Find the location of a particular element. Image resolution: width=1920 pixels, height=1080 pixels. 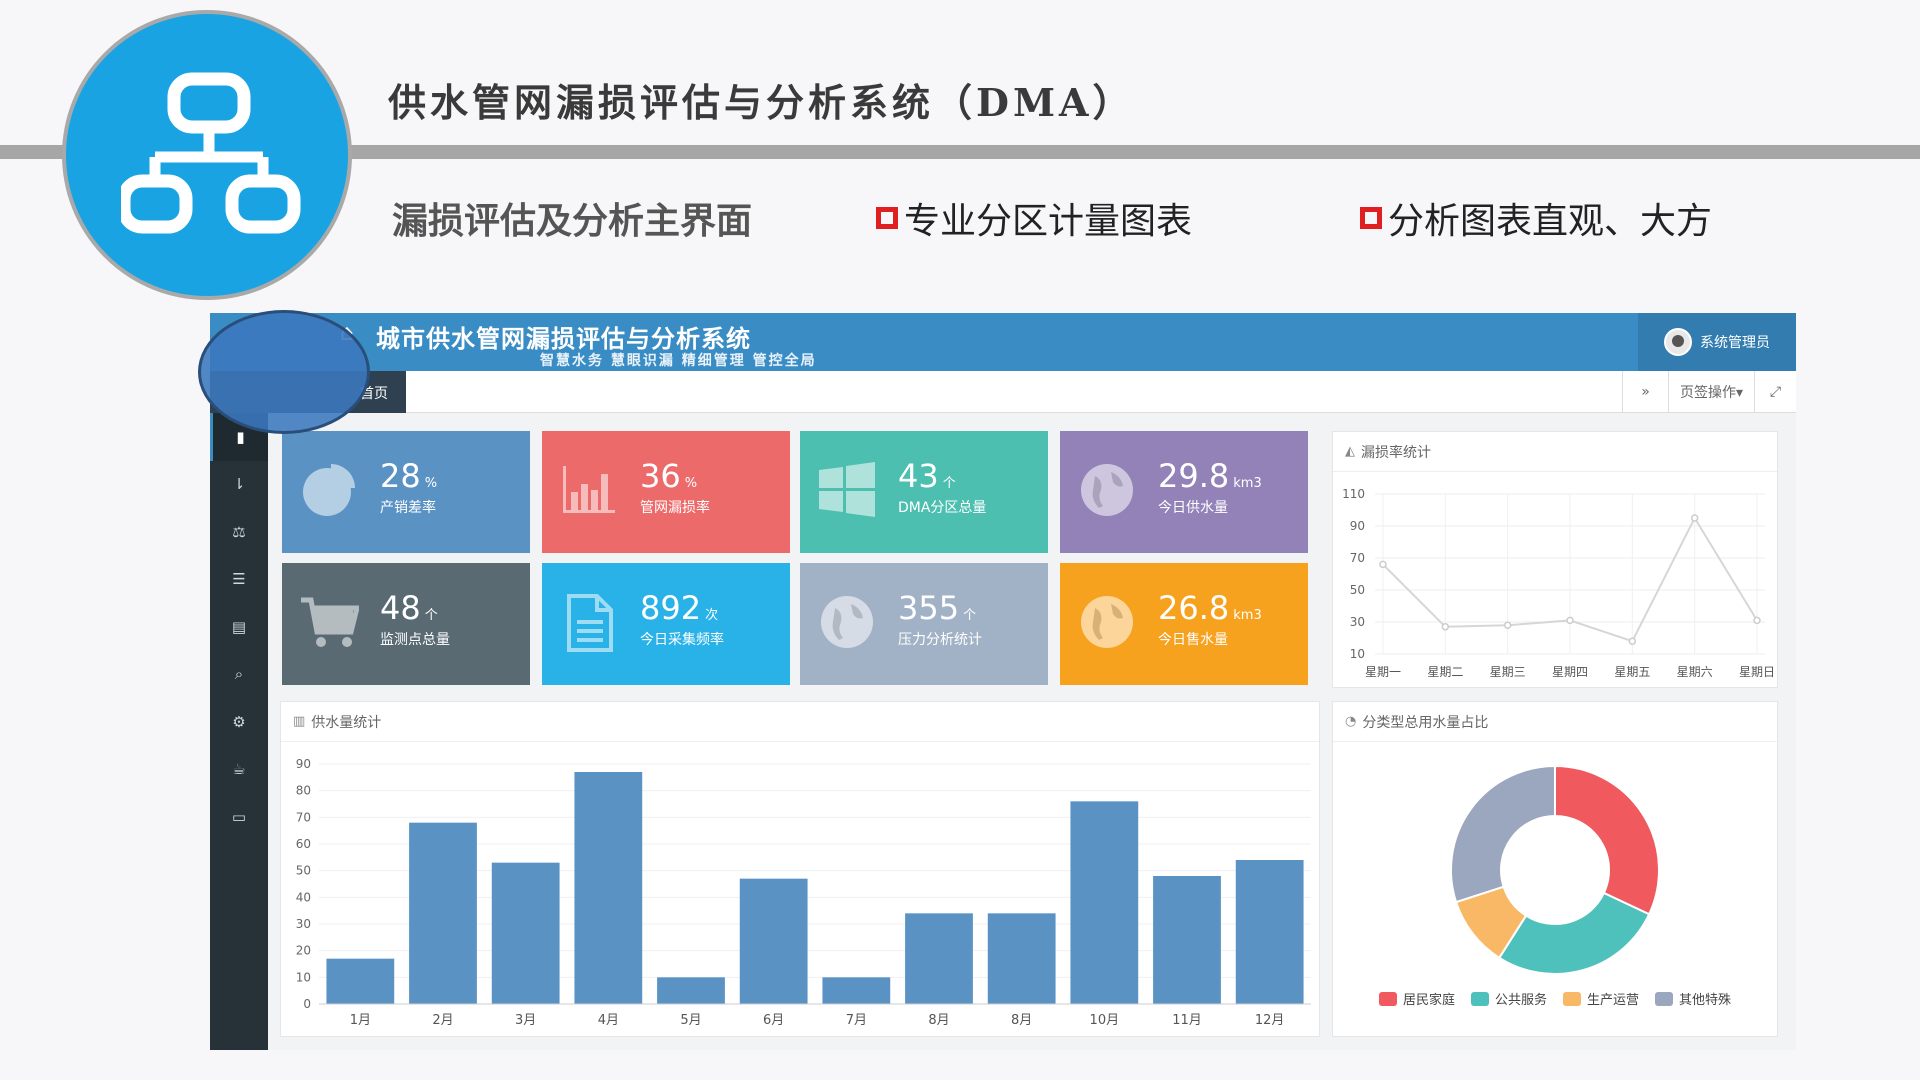

double-chevron-right-icon: » is located at coordinates (1645, 392).